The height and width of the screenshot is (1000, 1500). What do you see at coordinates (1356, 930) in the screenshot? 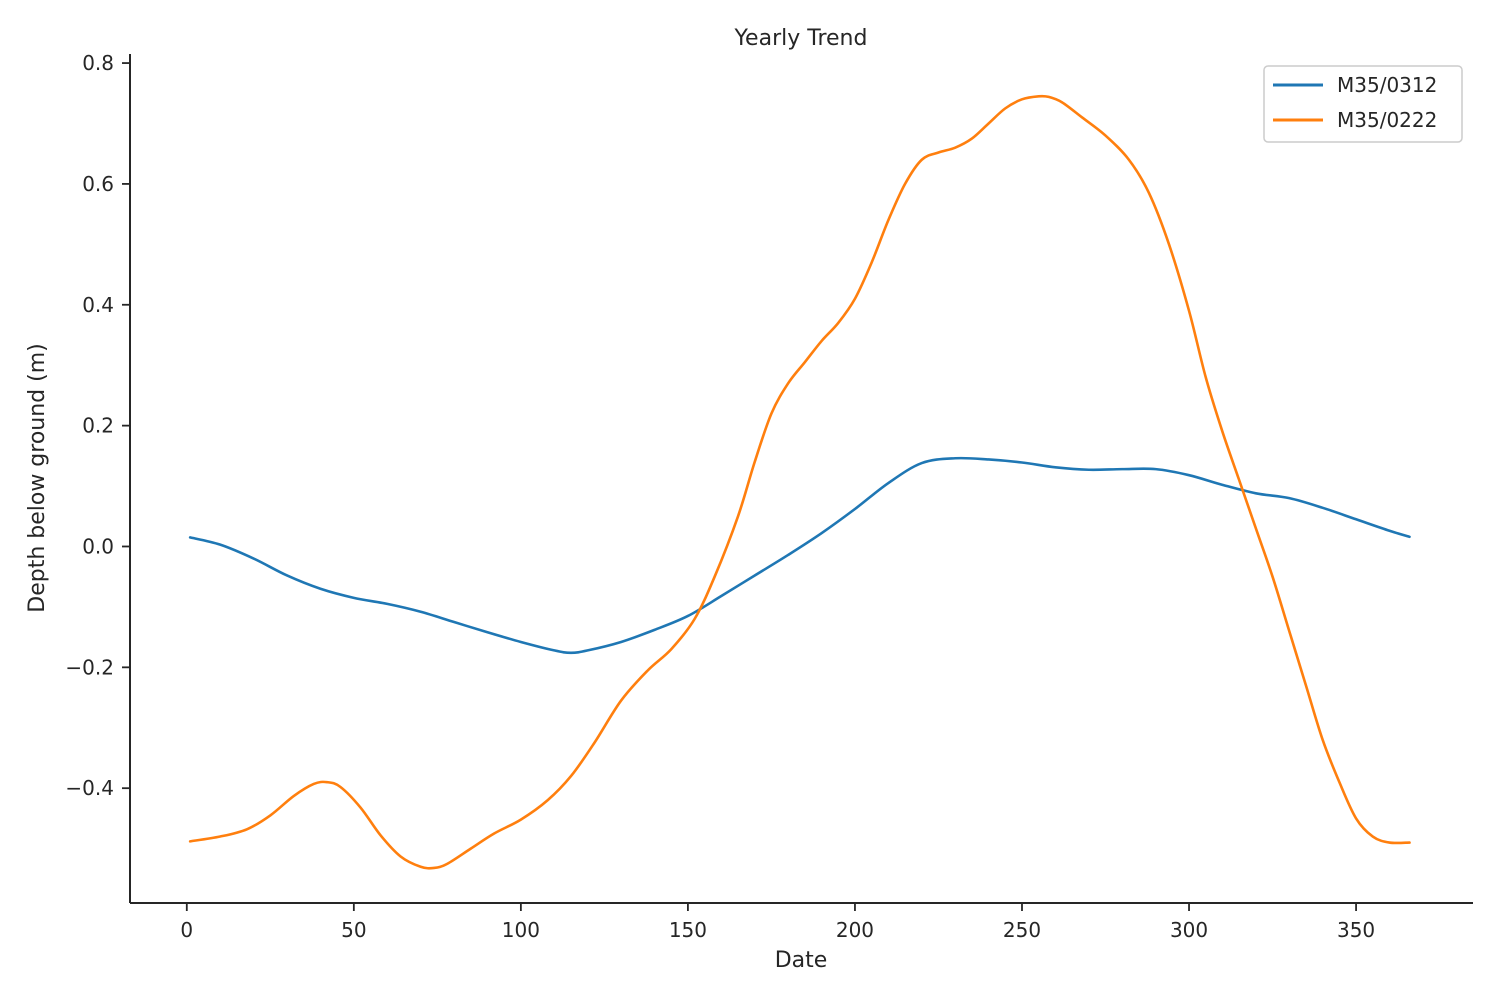
I see `x-tick-label: 350` at bounding box center [1356, 930].